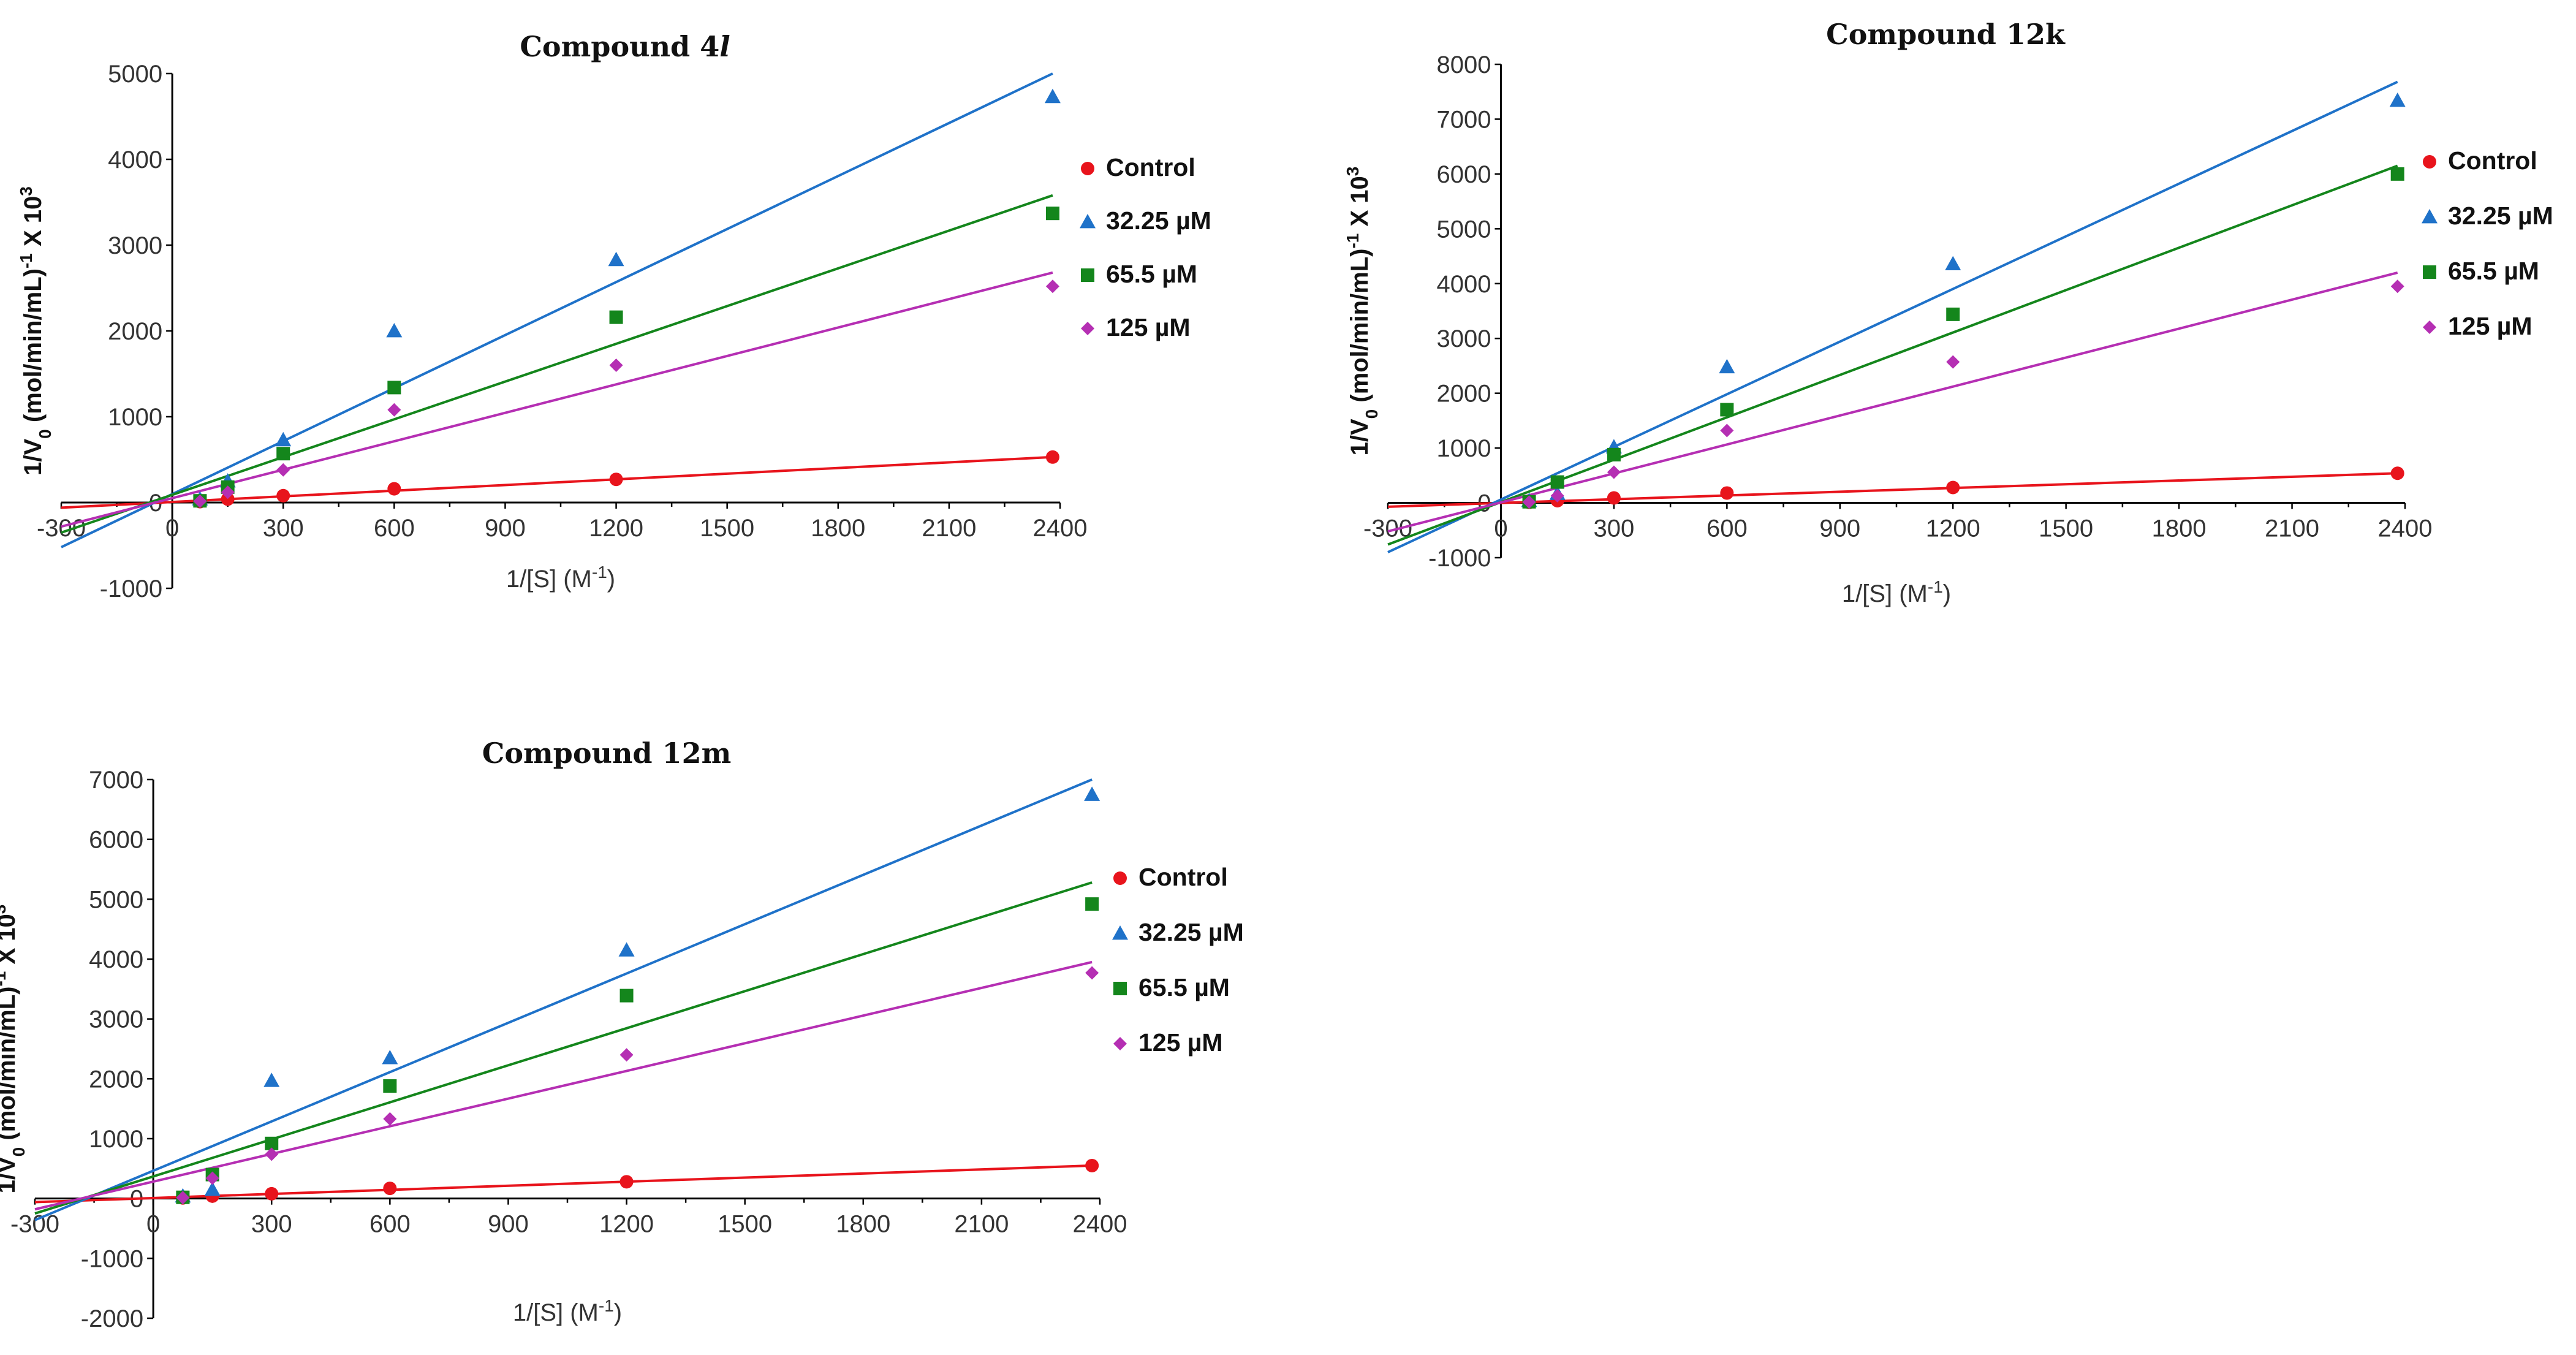  I want to click on trendline-c32, so click(1893, 317).